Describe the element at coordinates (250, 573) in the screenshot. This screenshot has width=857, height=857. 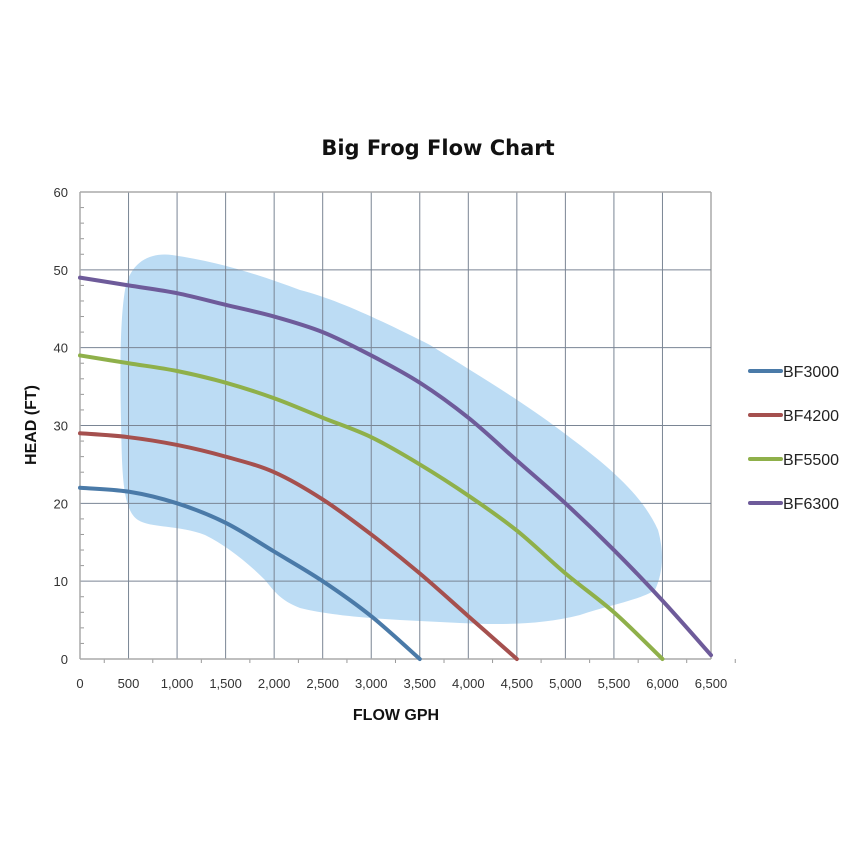
I see `series-line-bf3000` at that location.